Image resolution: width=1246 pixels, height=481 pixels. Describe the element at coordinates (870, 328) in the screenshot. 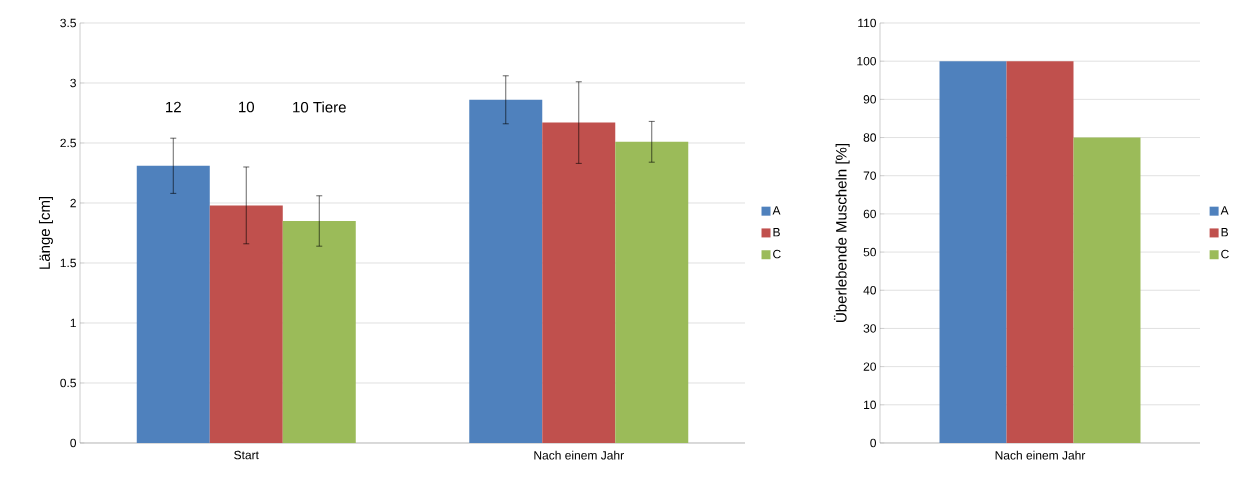

I see `y-tick-label: 30` at that location.